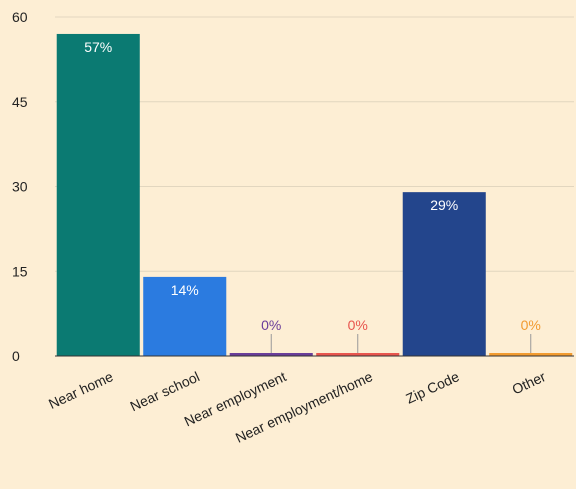 The height and width of the screenshot is (489, 576). Describe the element at coordinates (20, 271) in the screenshot. I see `y-tick-label: 15` at that location.